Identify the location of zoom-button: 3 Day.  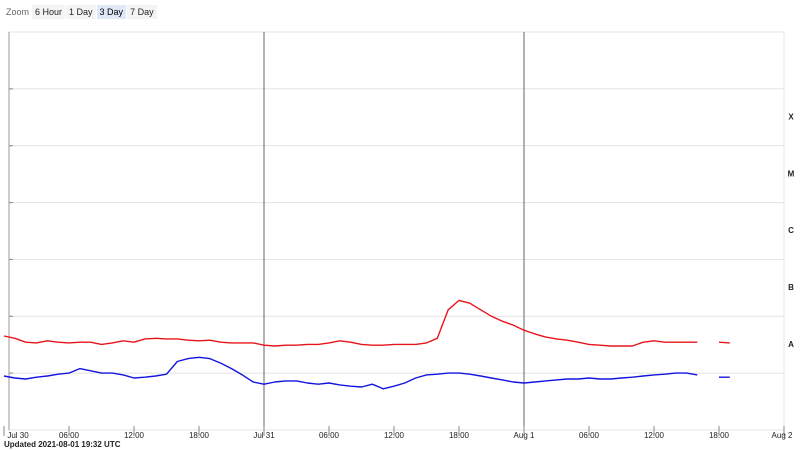
(111, 12).